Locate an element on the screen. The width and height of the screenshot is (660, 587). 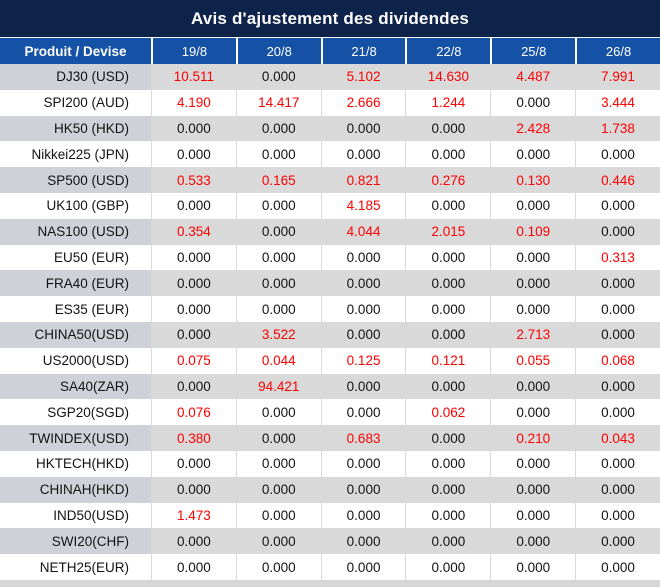
header-date-25-8: 25/8 is located at coordinates (532, 51).